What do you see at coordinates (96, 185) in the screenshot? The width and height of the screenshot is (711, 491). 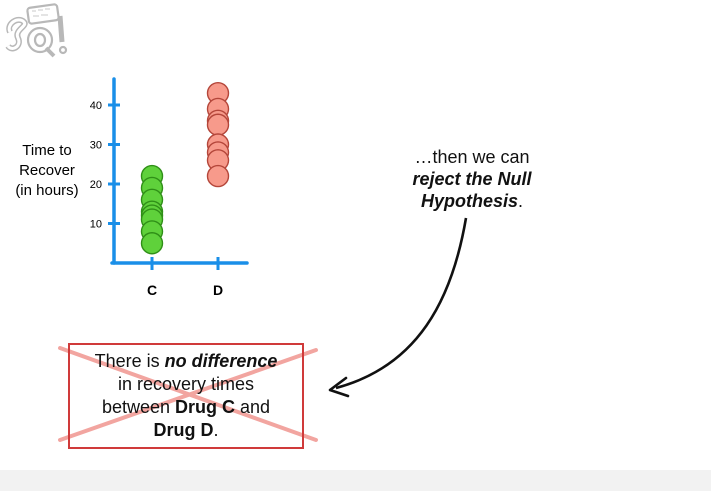 I see `y-tick-label: 20` at bounding box center [96, 185].